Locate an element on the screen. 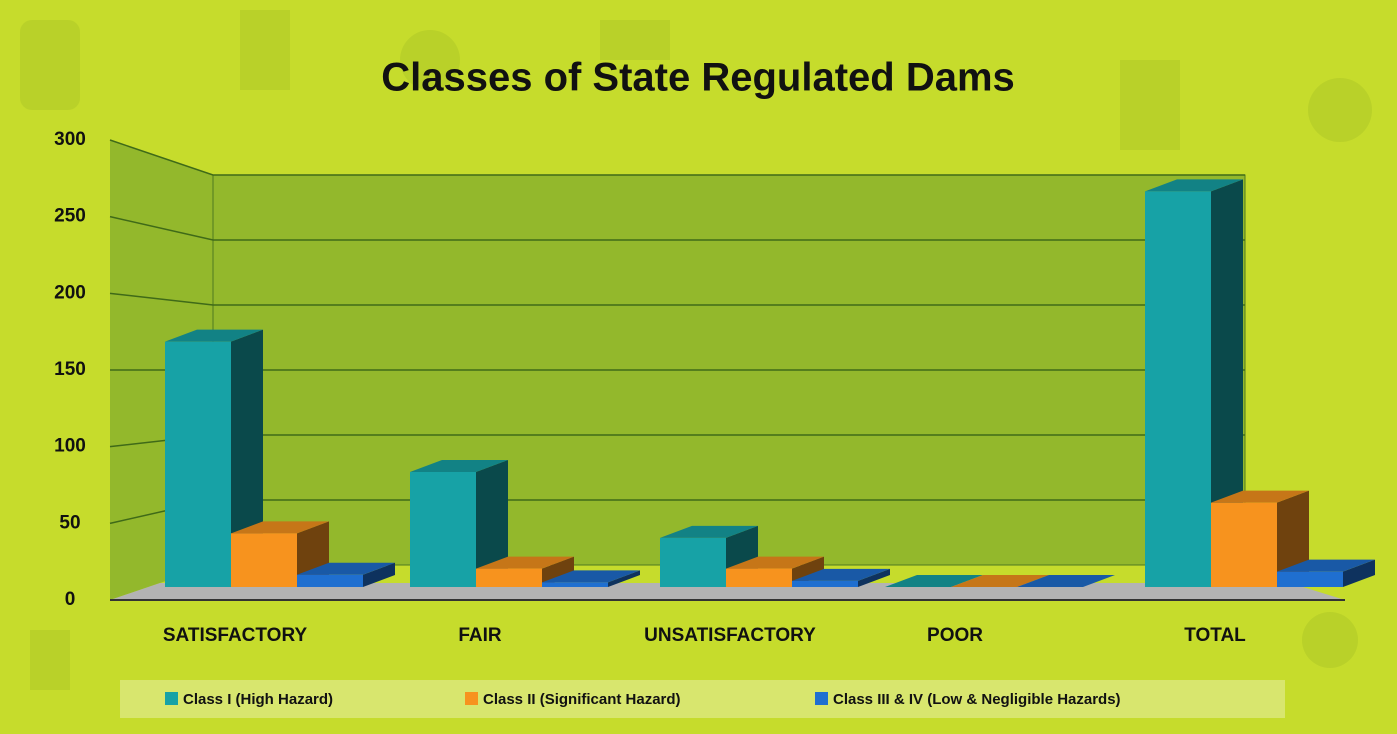  legend-label: Class I (High Hazard) is located at coordinates (258, 699).